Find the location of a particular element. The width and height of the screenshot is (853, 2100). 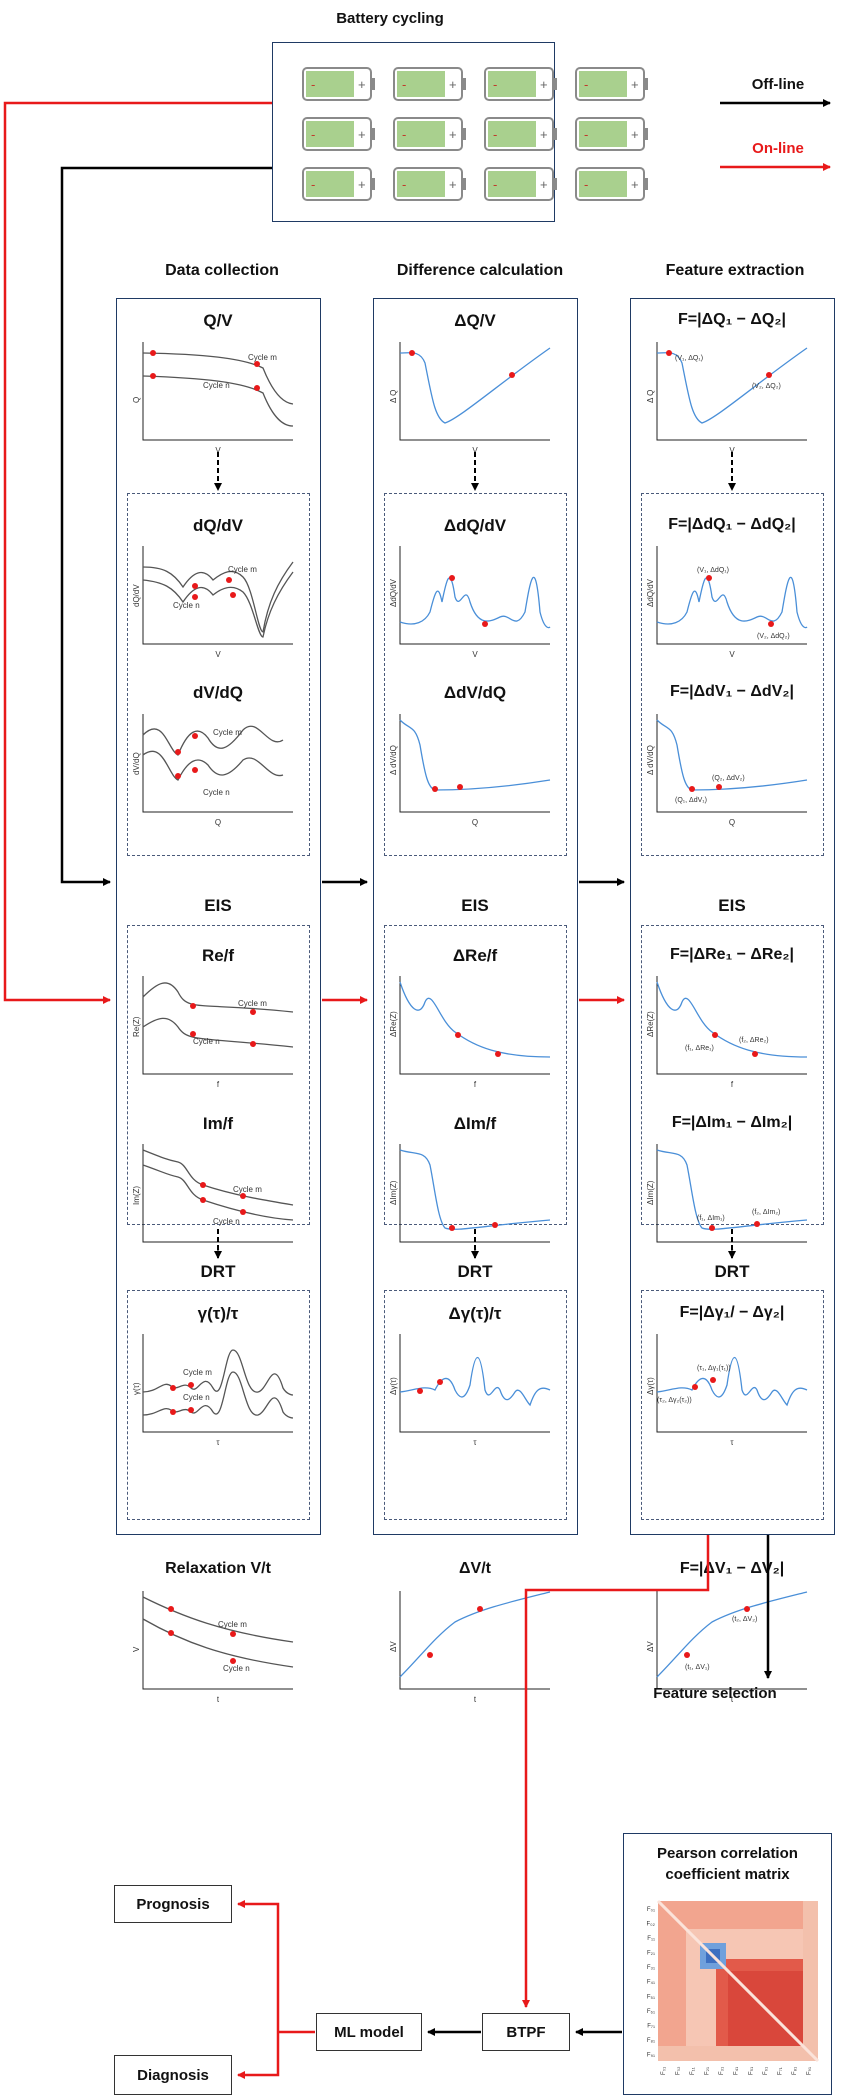

point-label: (V₂, ΔQ₂) is located at coordinates (766, 386).